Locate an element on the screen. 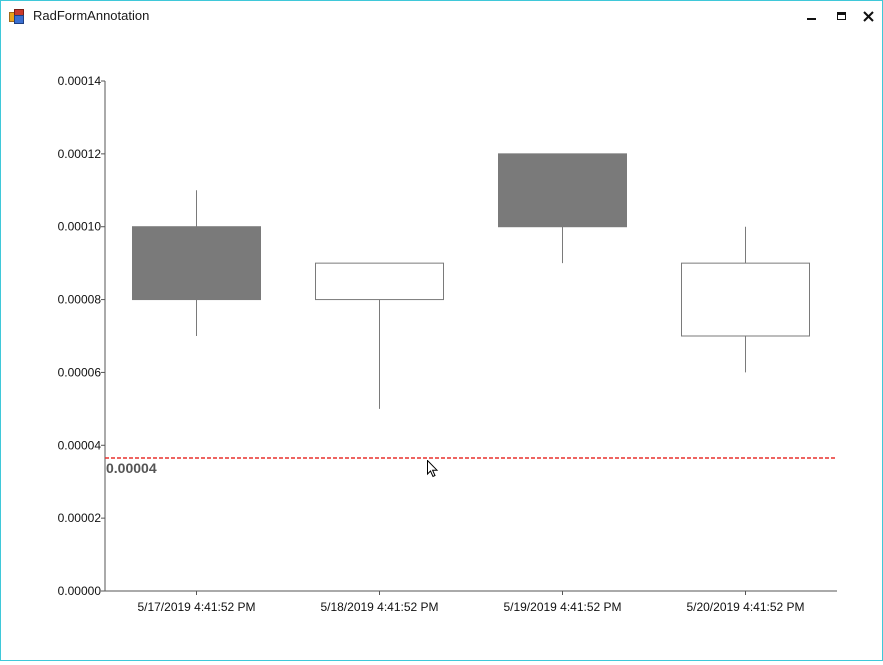 The image size is (883, 665). mouse-cursor-icon is located at coordinates (433, 469).